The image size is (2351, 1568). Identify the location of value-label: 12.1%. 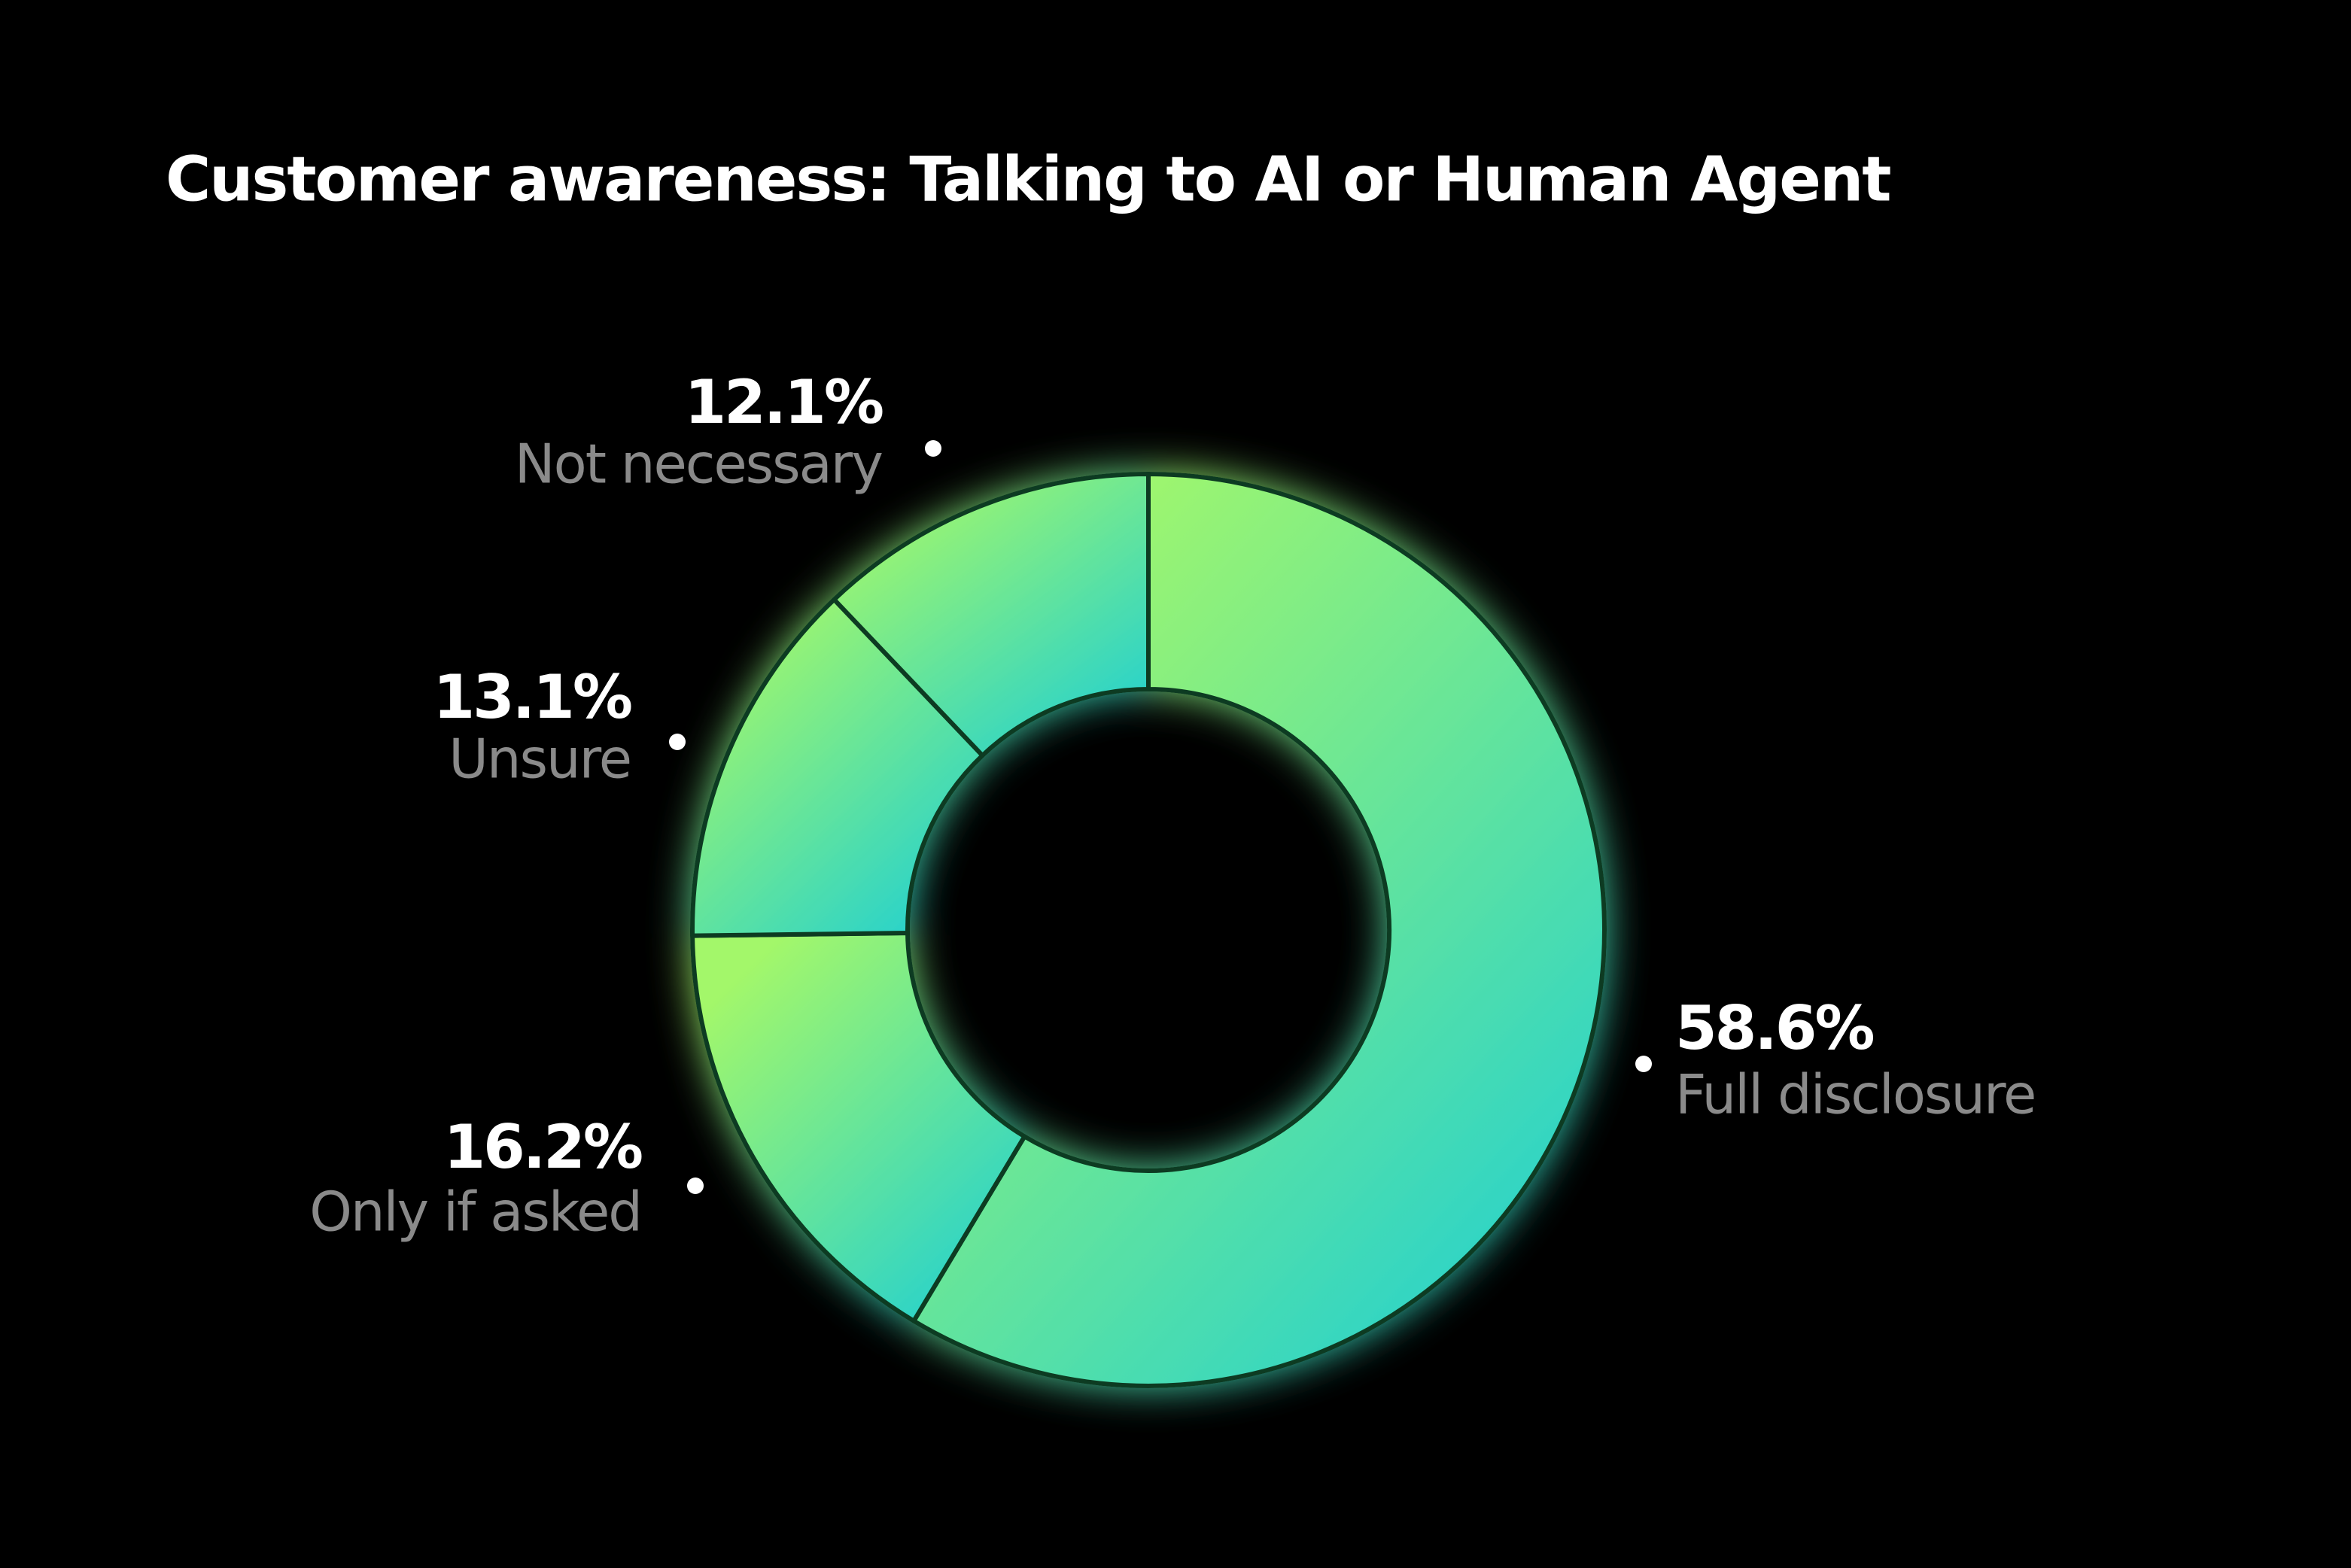
(783, 402).